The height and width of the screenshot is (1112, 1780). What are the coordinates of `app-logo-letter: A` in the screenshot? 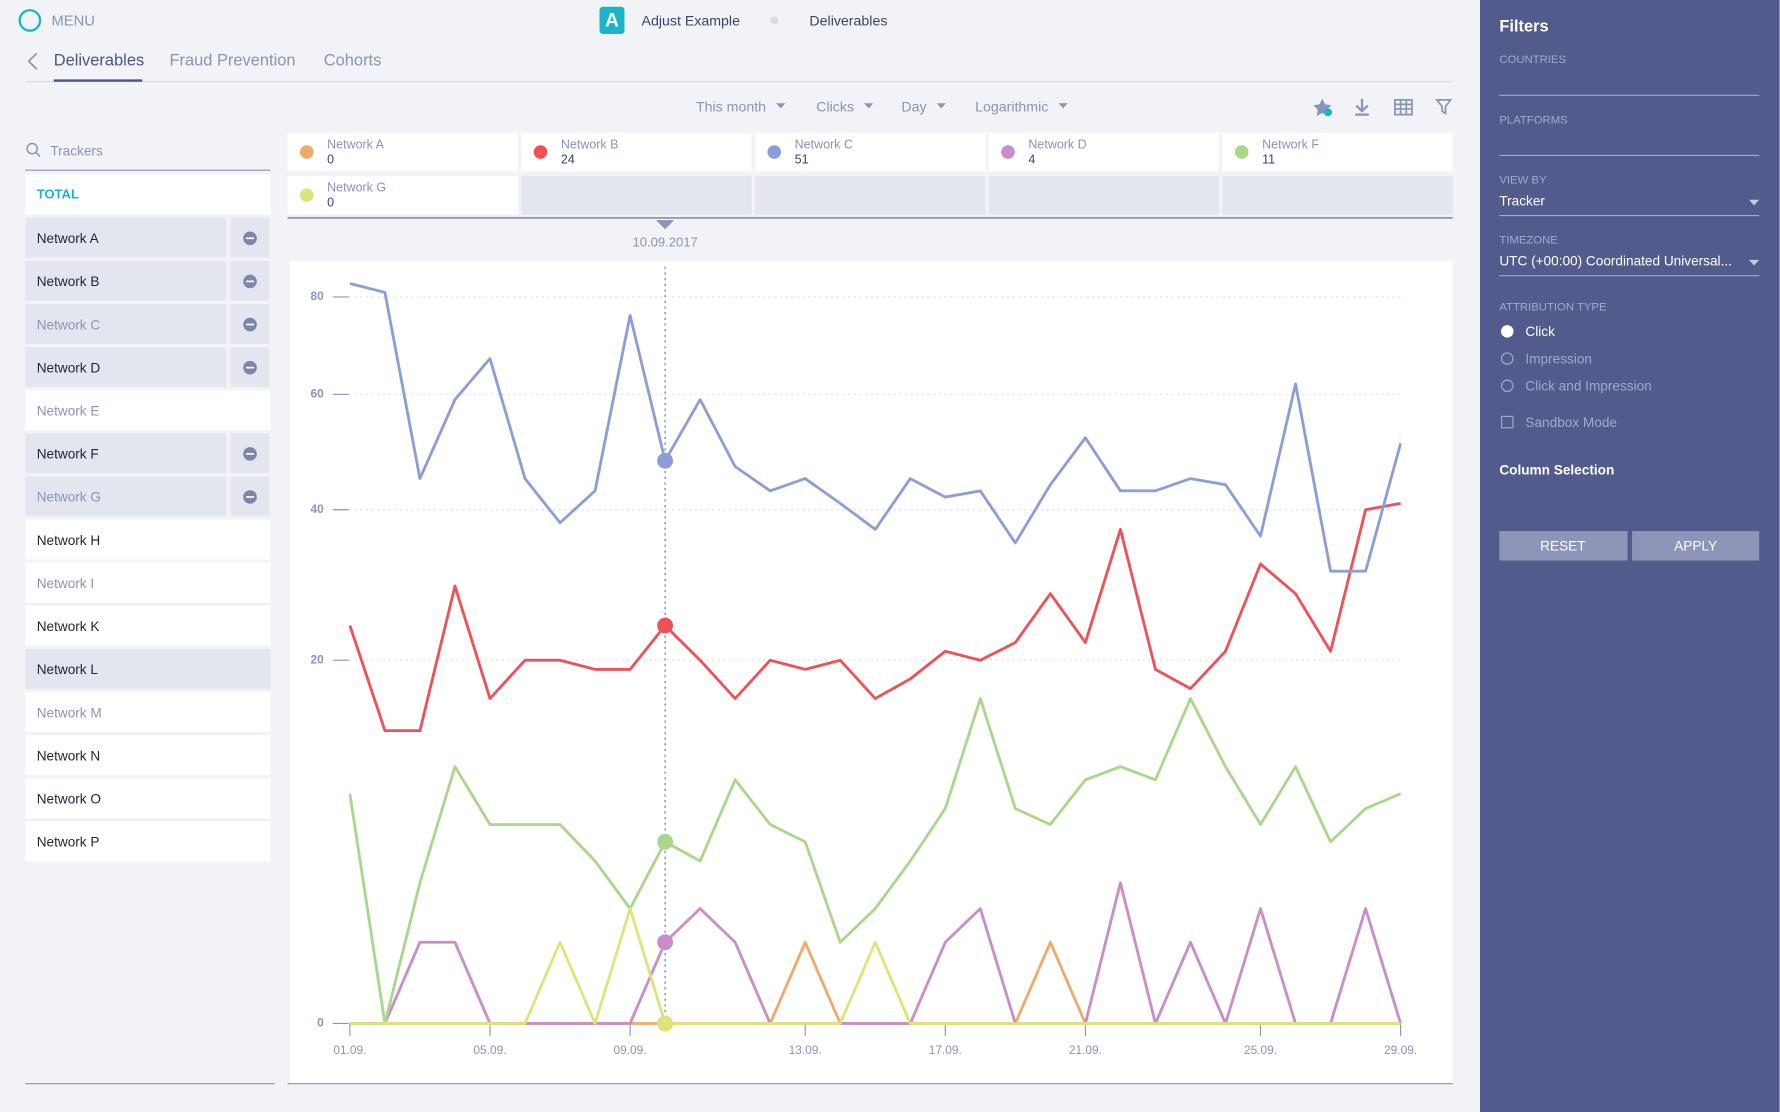 It's located at (612, 21).